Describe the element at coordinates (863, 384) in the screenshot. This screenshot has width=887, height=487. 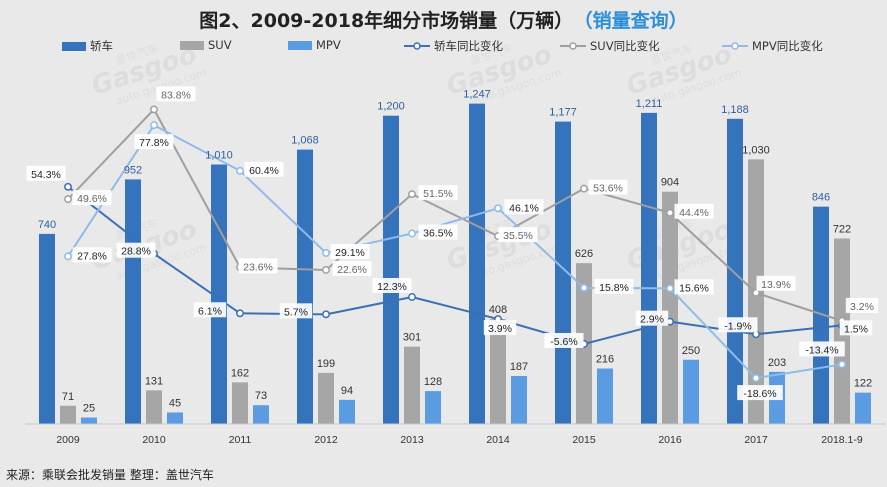
I see `bar-label-mpv-2018.1-9: 122` at that location.